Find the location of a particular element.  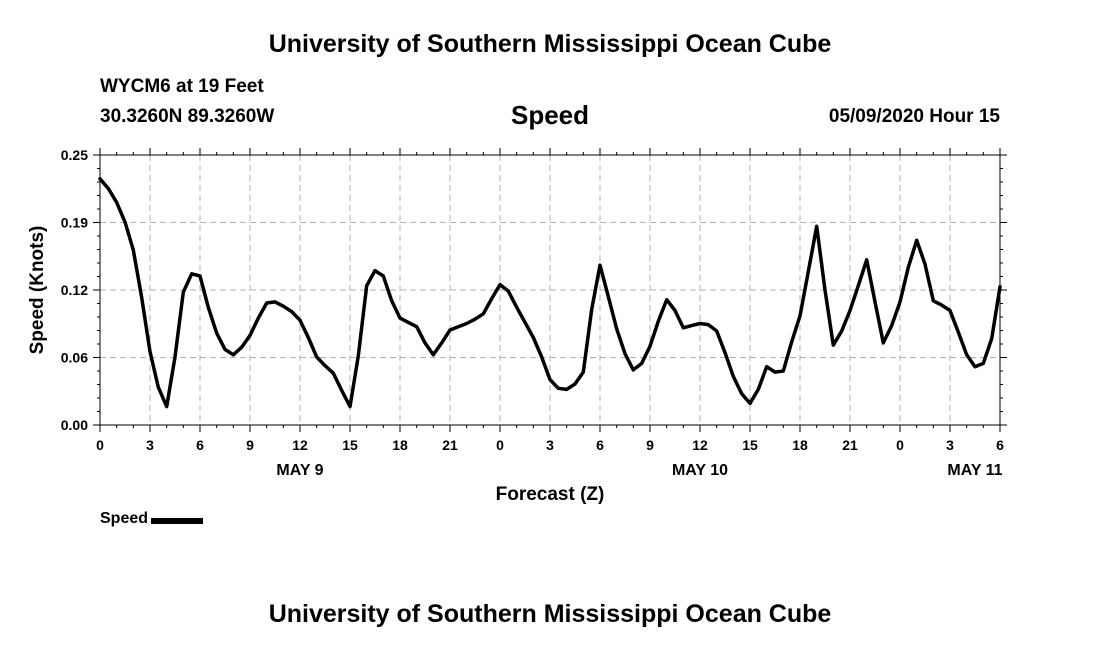

legend-swatch is located at coordinates (177, 520).